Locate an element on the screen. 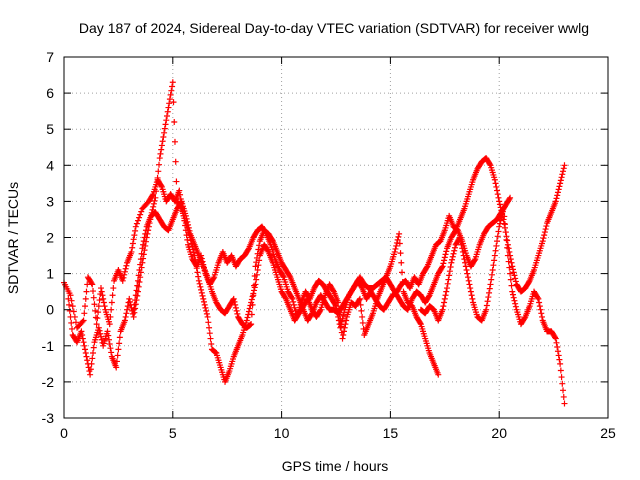 The height and width of the screenshot is (480, 640). x-tick-label: 15 is located at coordinates (391, 433).